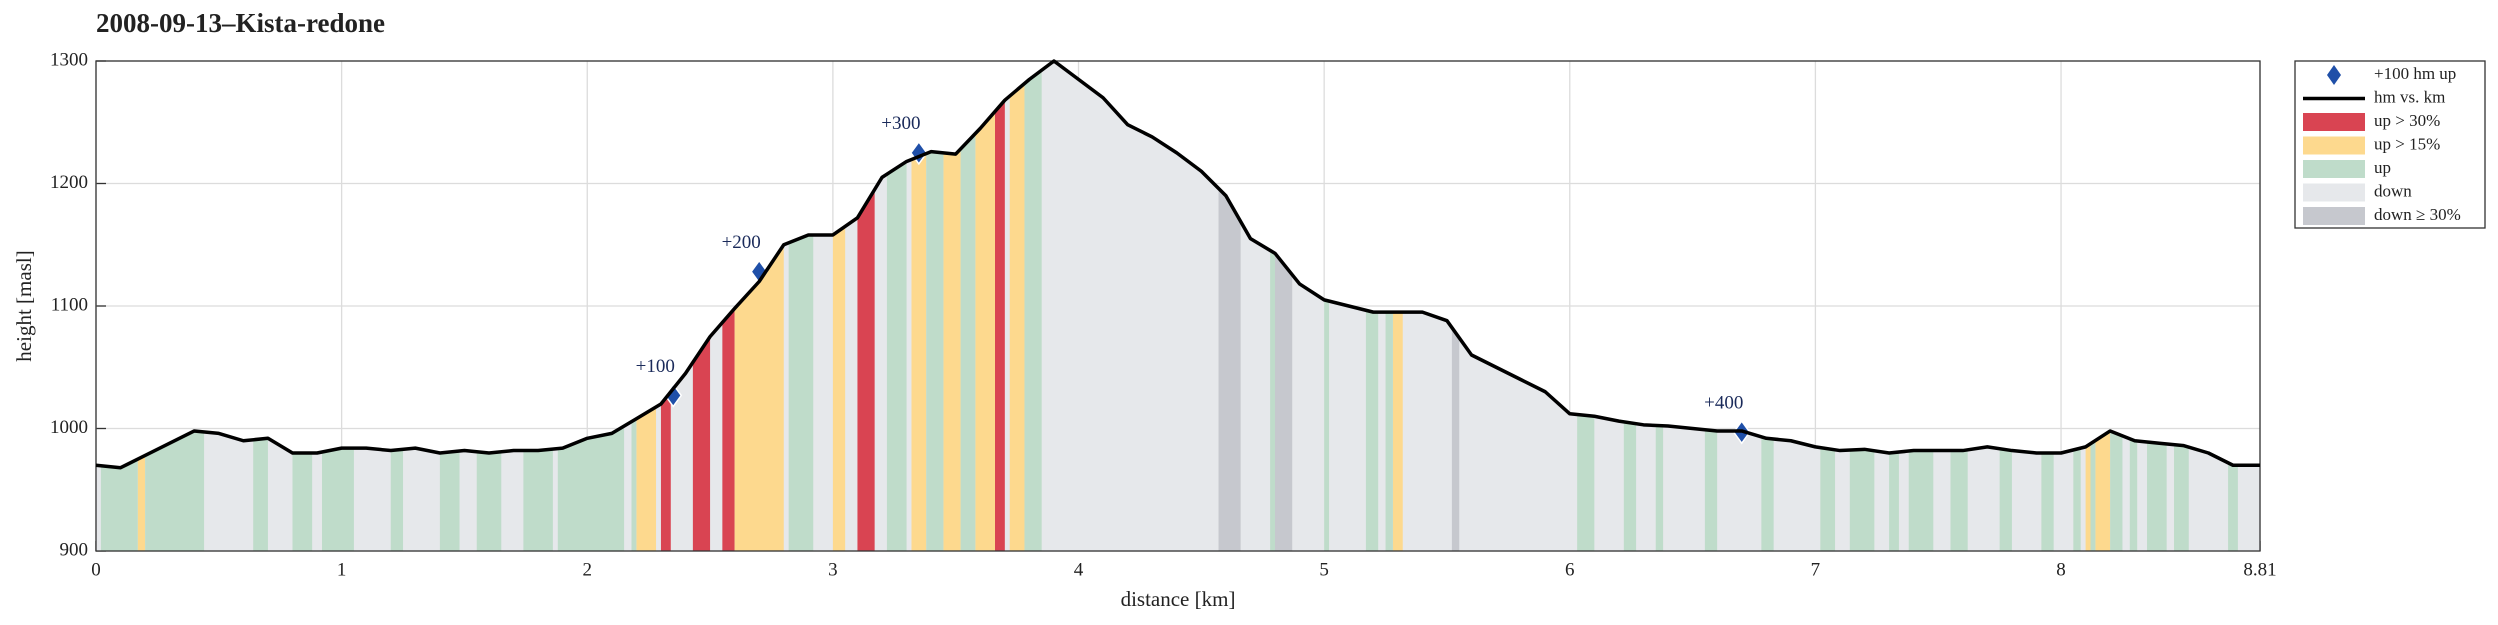  Describe the element at coordinates (1079, 569) in the screenshot. I see `x-tick-label: 4` at that location.